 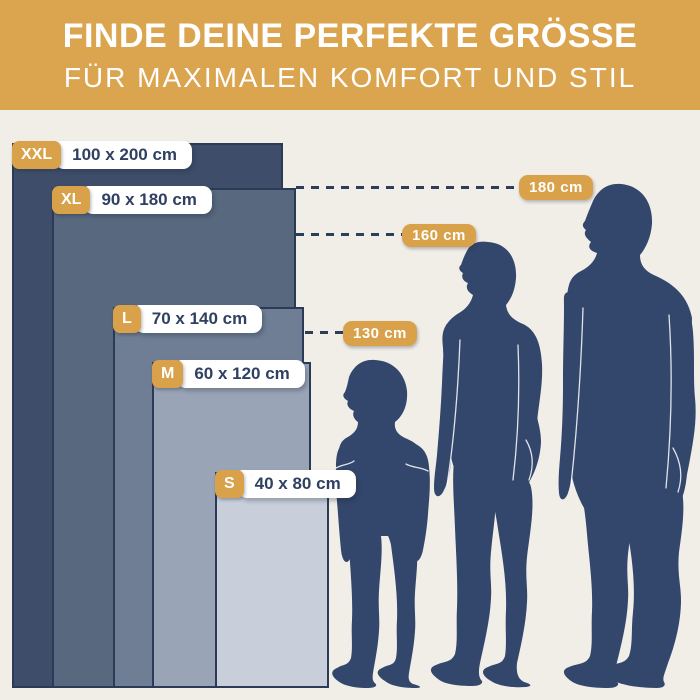 I want to click on size-code-badge: XL, so click(x=71, y=200).